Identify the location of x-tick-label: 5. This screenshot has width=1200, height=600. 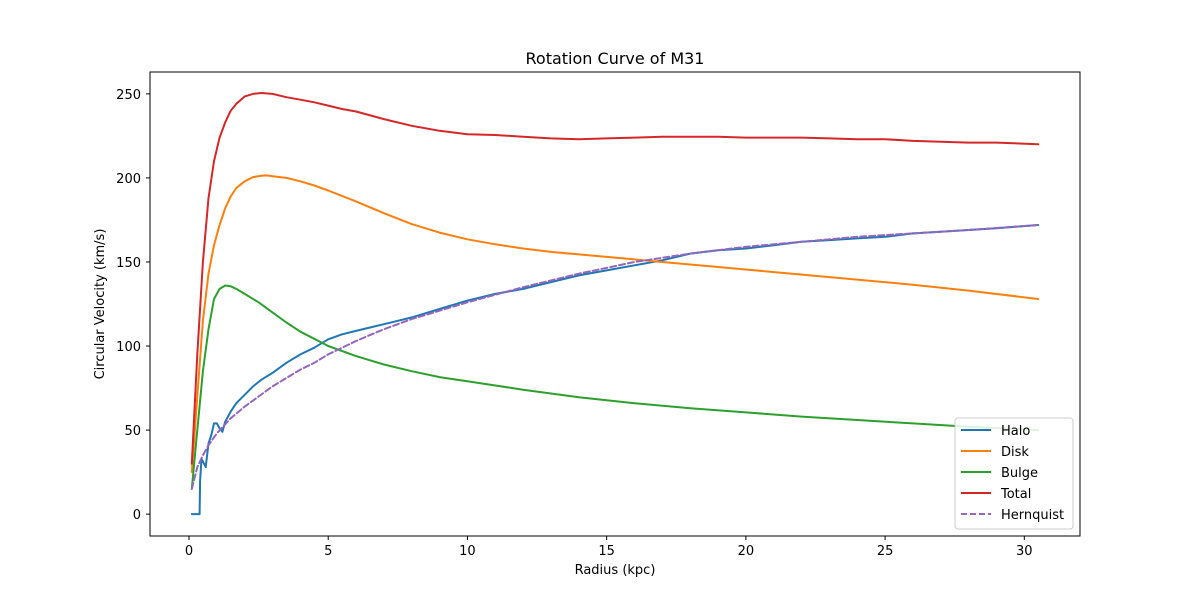
(328, 551).